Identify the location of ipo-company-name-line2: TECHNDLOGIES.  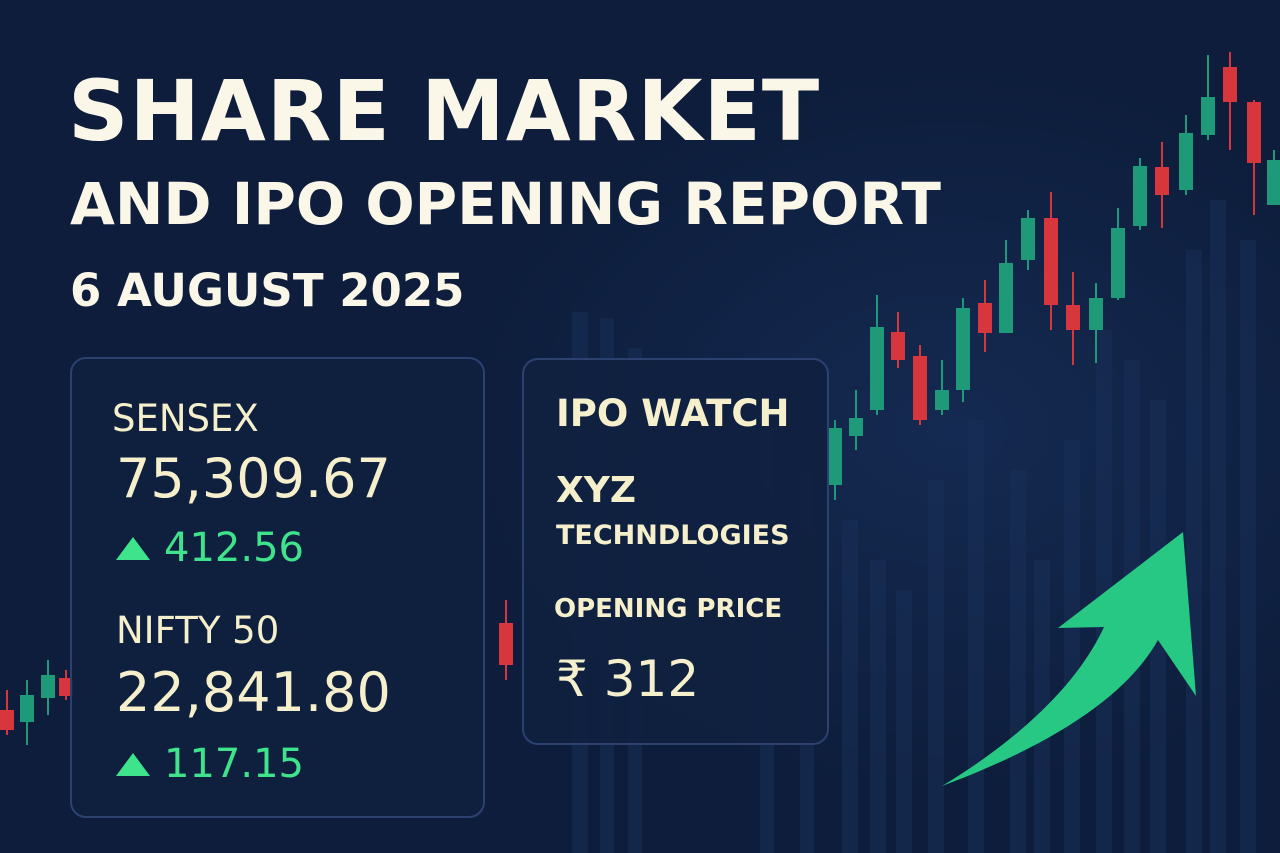
(673, 535).